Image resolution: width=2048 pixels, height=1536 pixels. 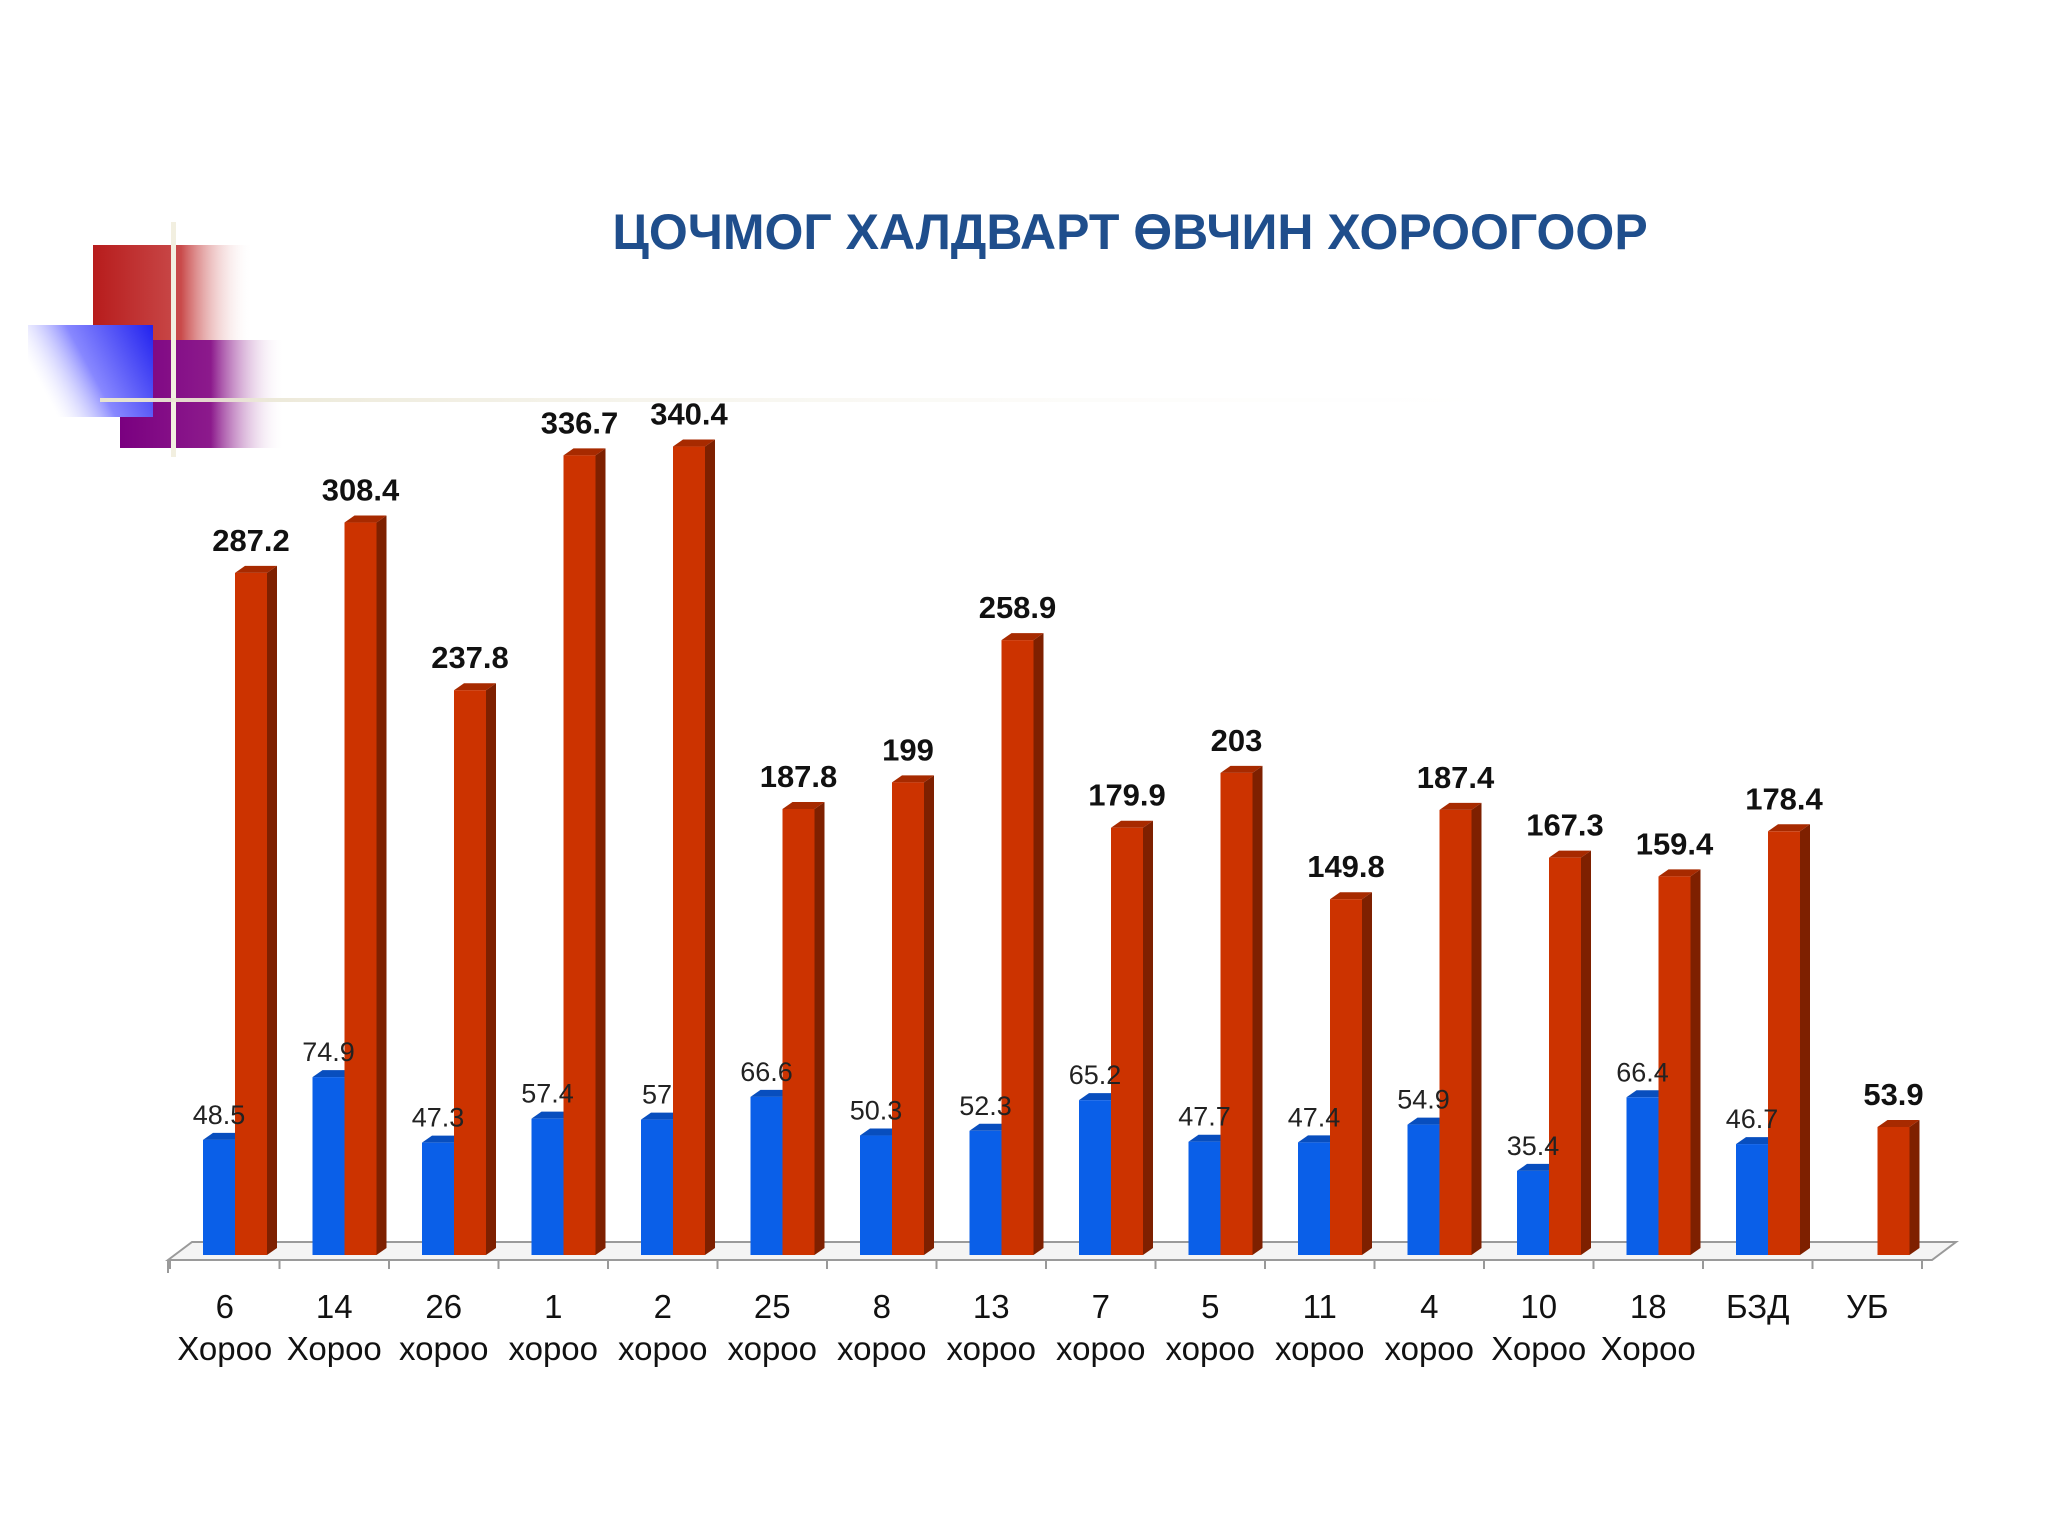 I want to click on data-label-red: 167.3, so click(x=1565, y=825).